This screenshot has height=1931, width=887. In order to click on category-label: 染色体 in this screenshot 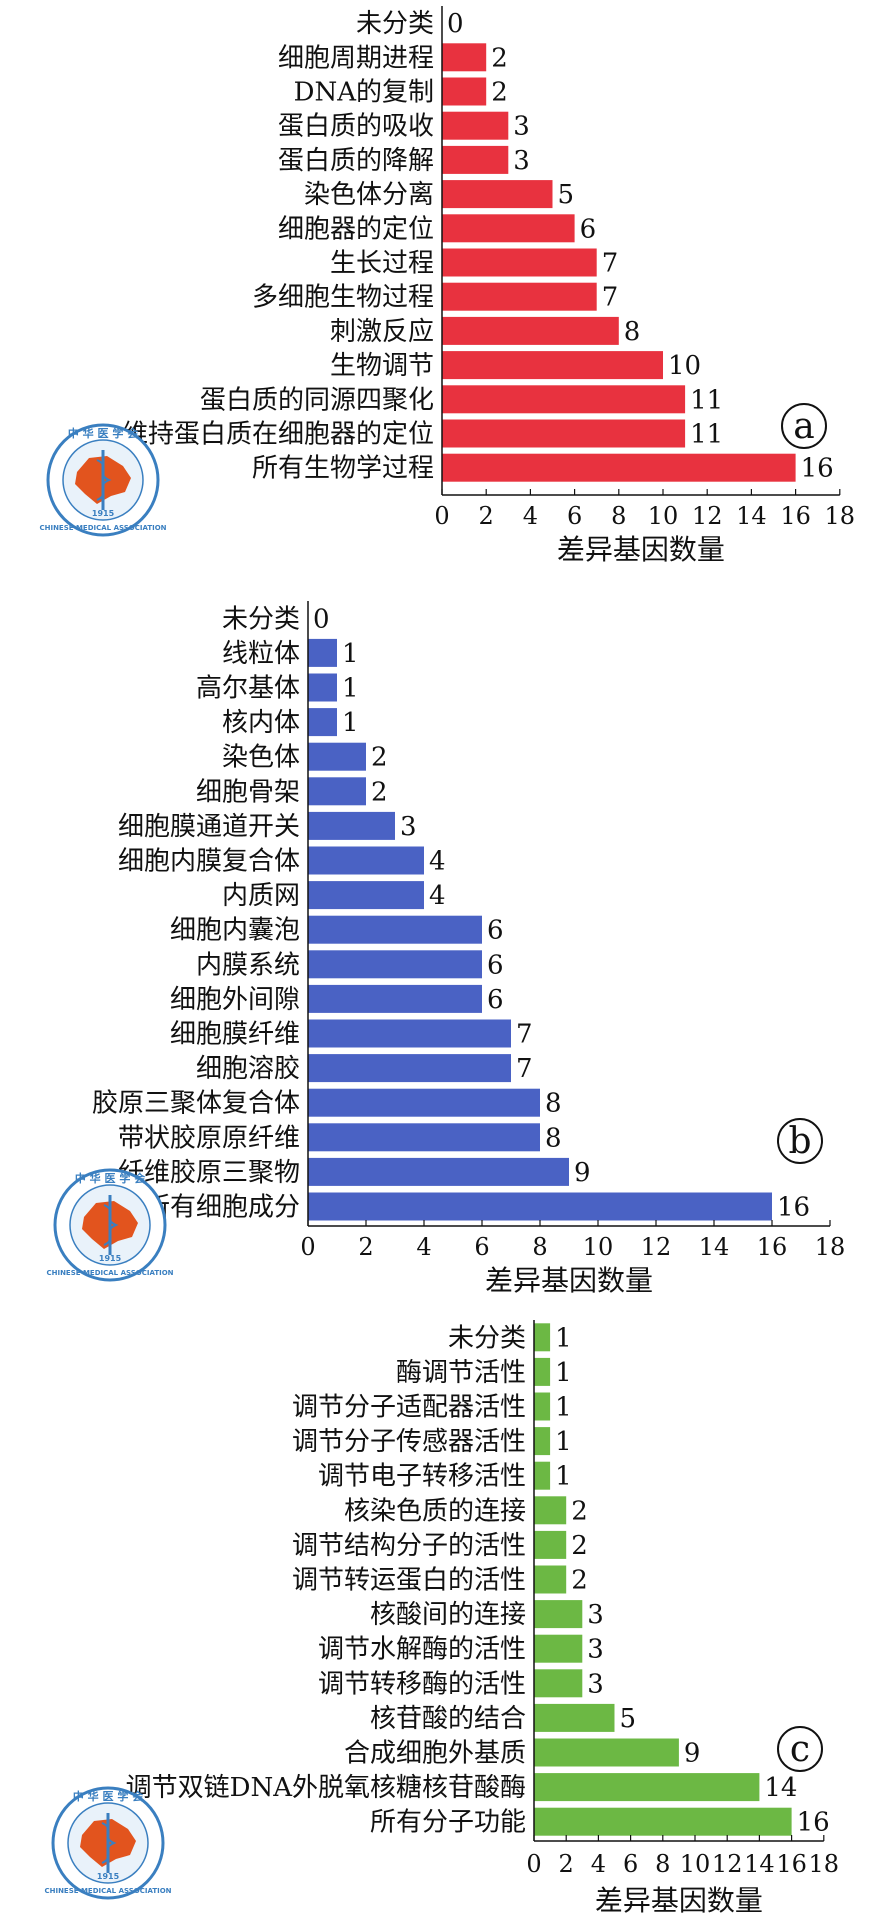, I will do `click(261, 758)`.